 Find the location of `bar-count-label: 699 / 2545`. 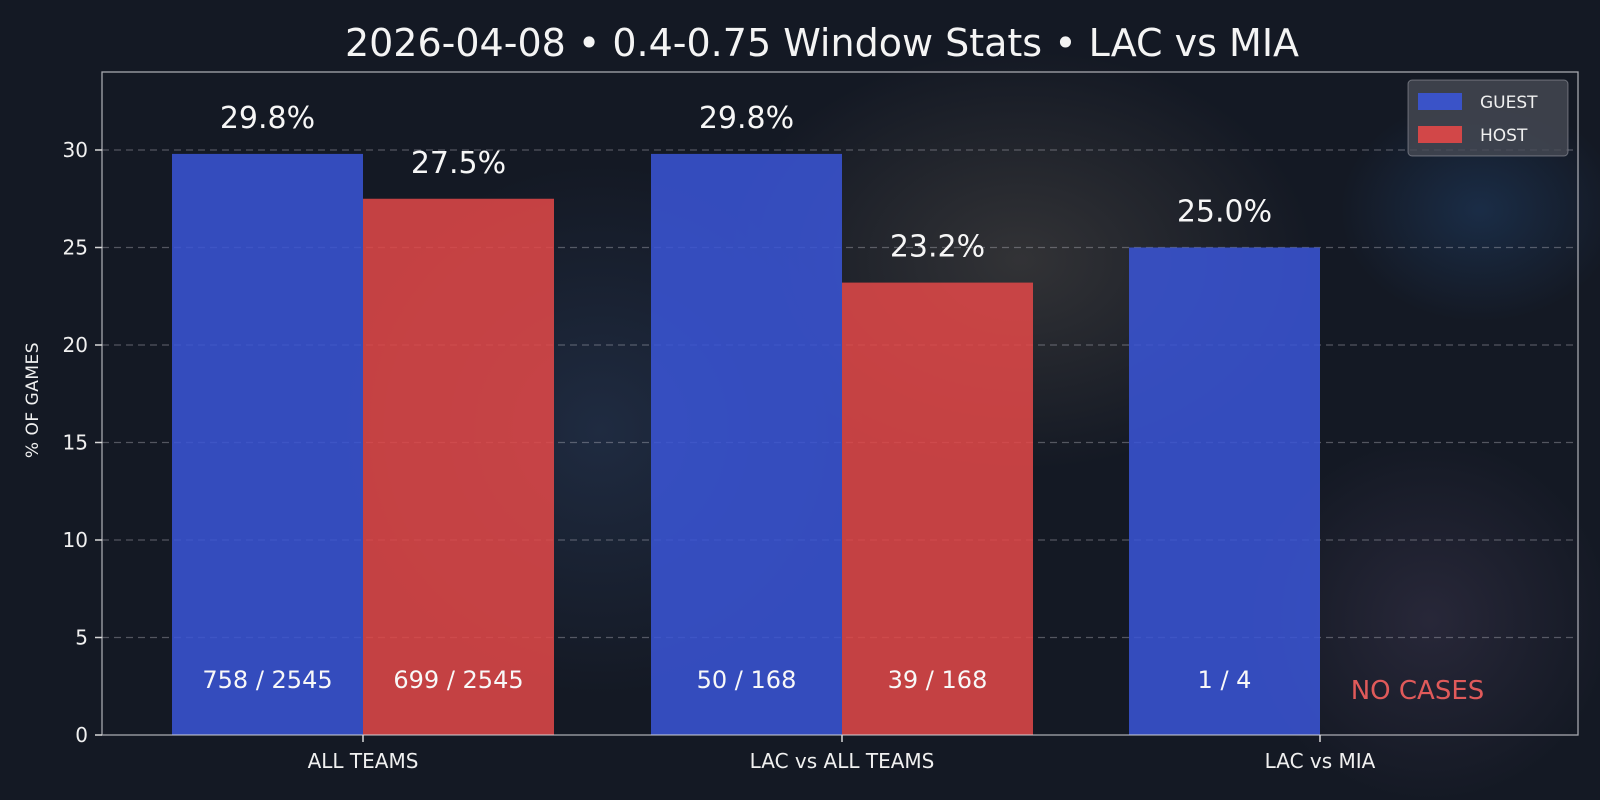

bar-count-label: 699 / 2545 is located at coordinates (458, 680).